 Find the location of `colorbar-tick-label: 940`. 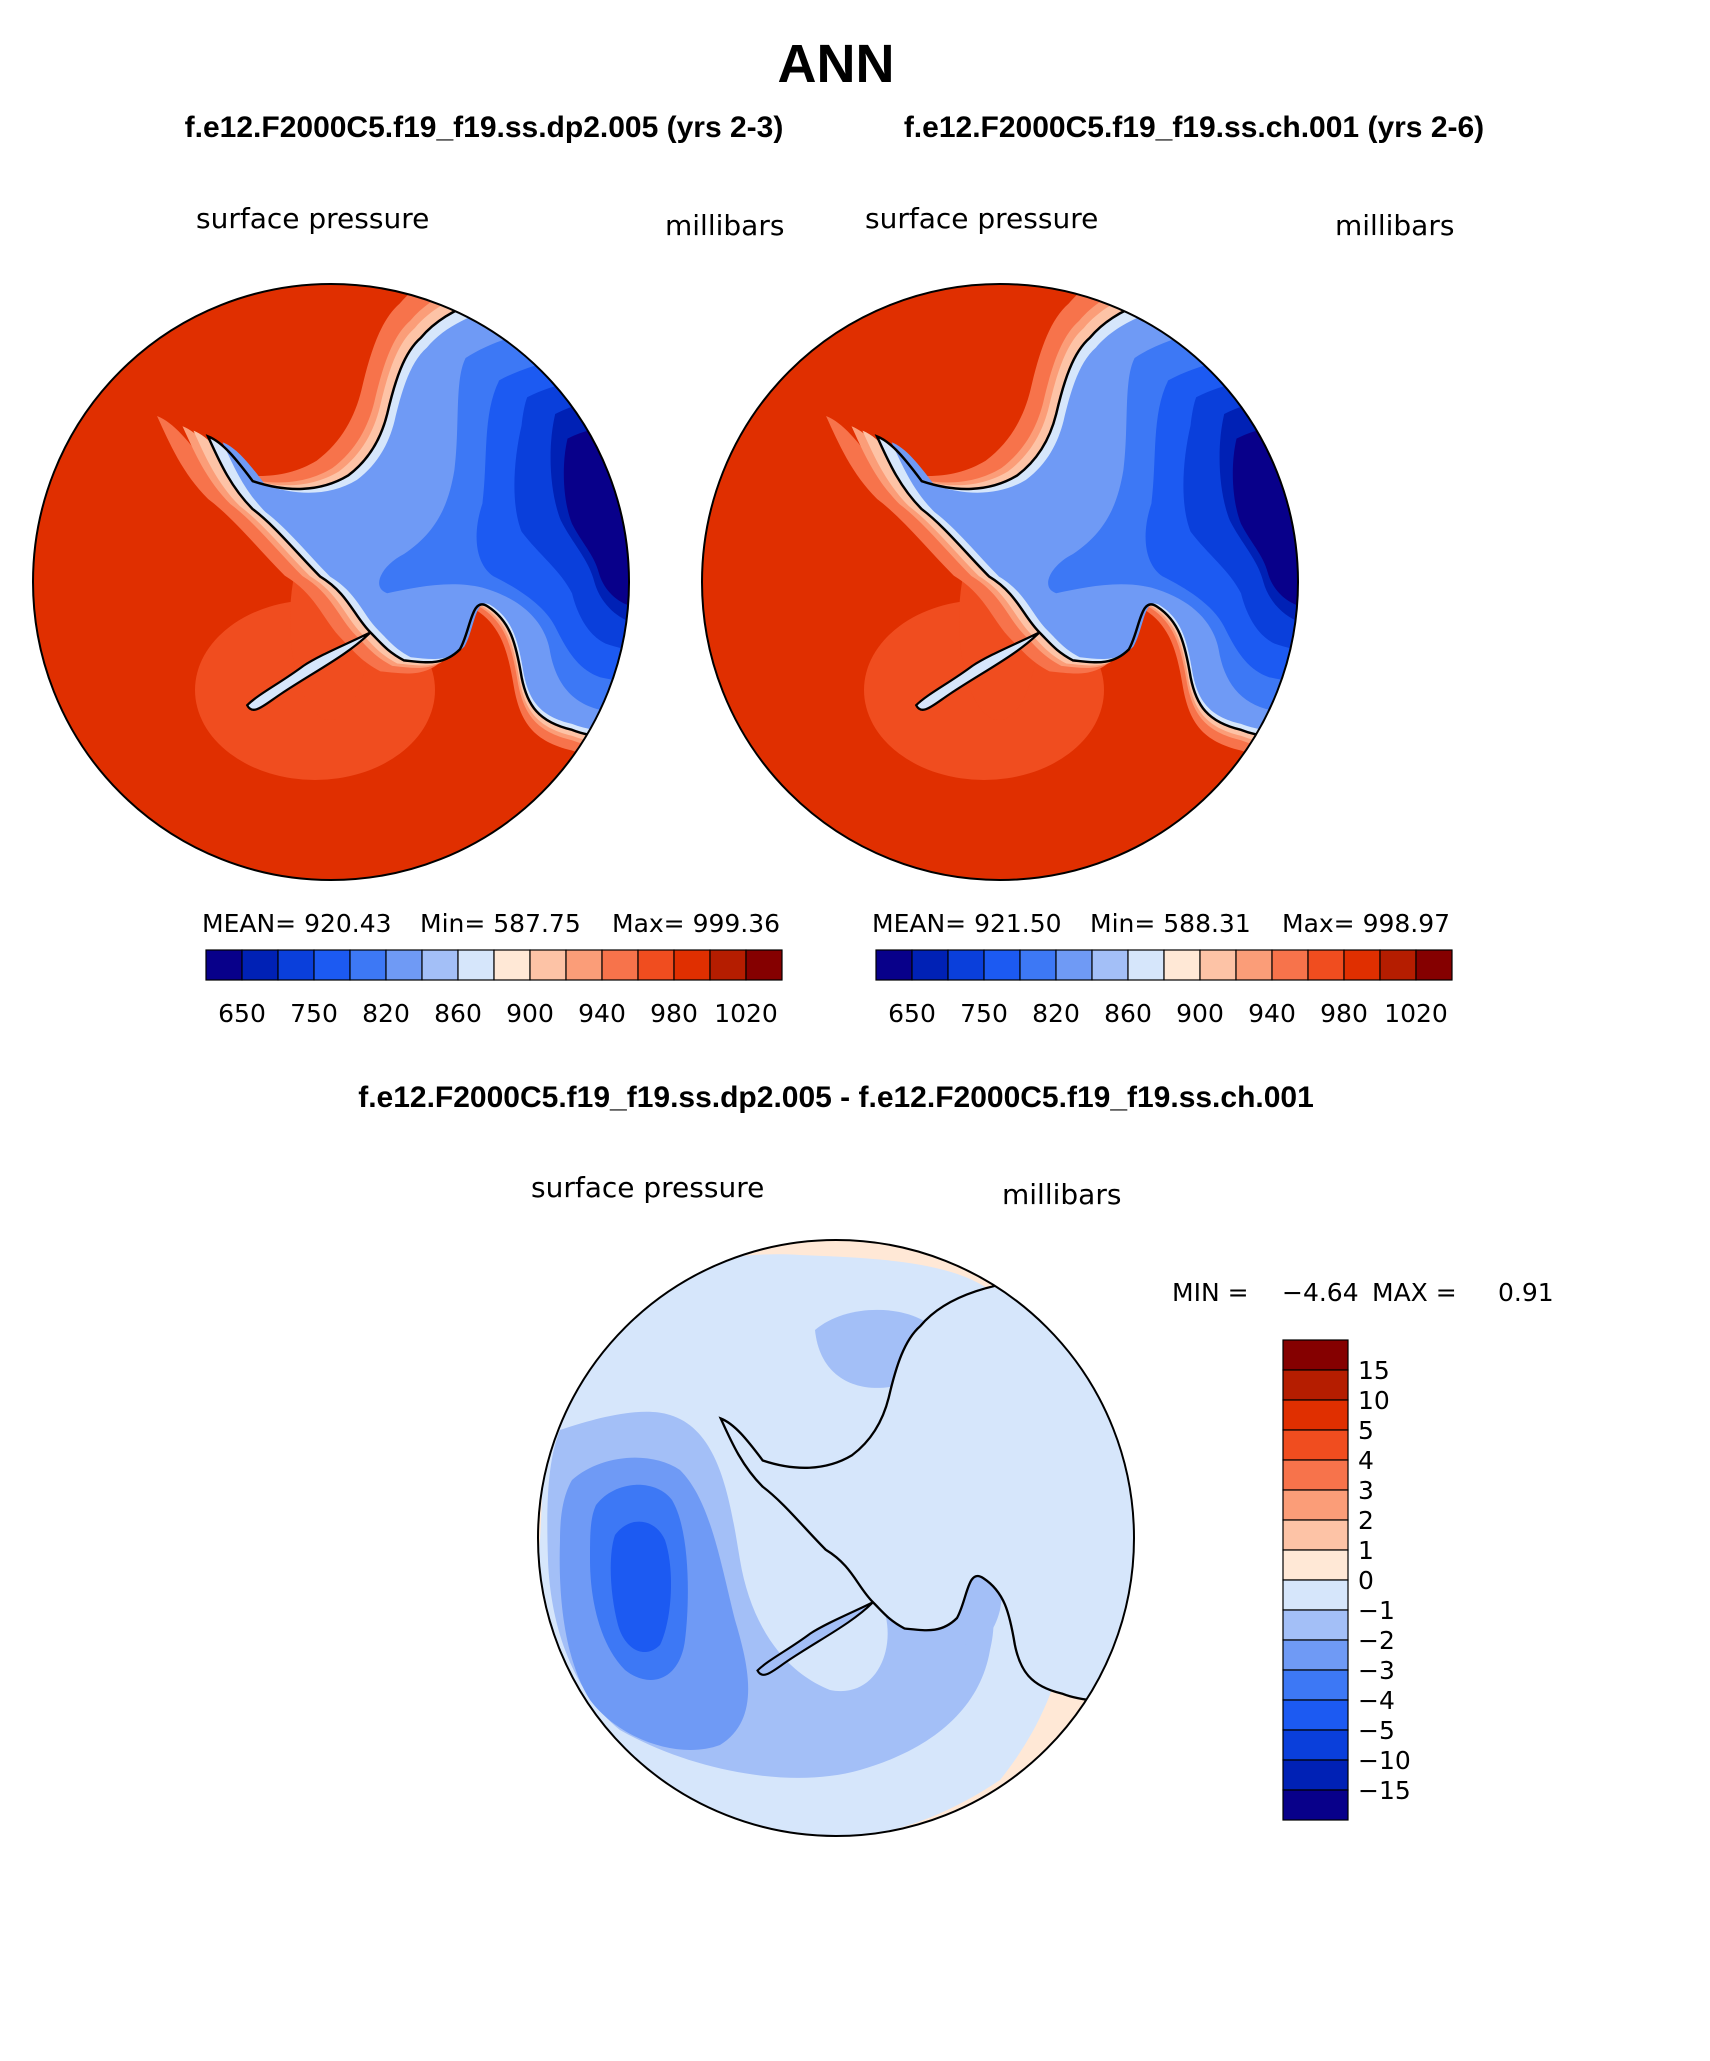

colorbar-tick-label: 940 is located at coordinates (602, 1013).